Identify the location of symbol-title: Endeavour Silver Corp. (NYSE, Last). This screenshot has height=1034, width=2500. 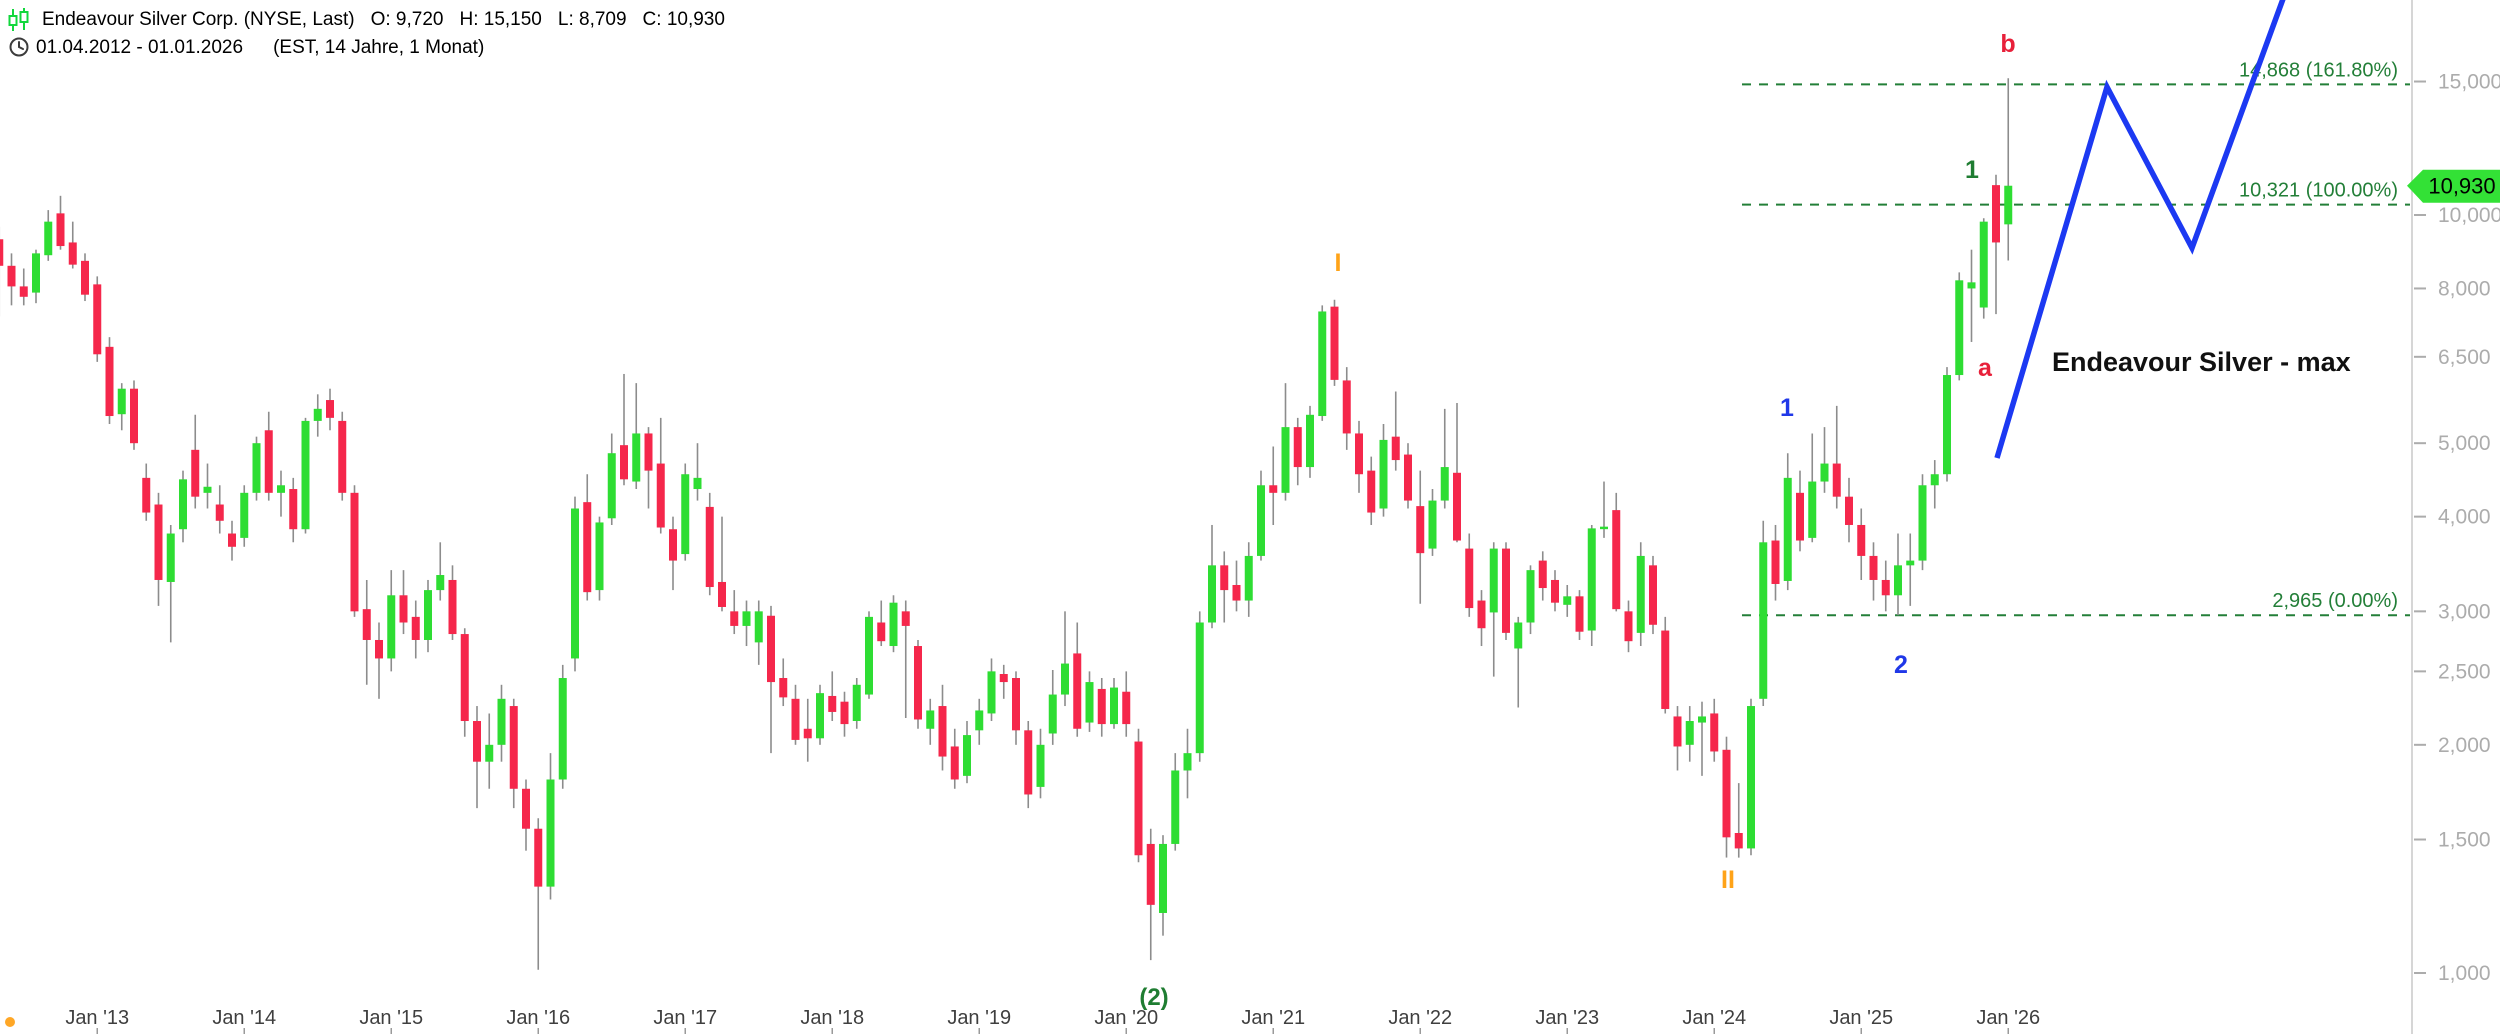
(198, 19).